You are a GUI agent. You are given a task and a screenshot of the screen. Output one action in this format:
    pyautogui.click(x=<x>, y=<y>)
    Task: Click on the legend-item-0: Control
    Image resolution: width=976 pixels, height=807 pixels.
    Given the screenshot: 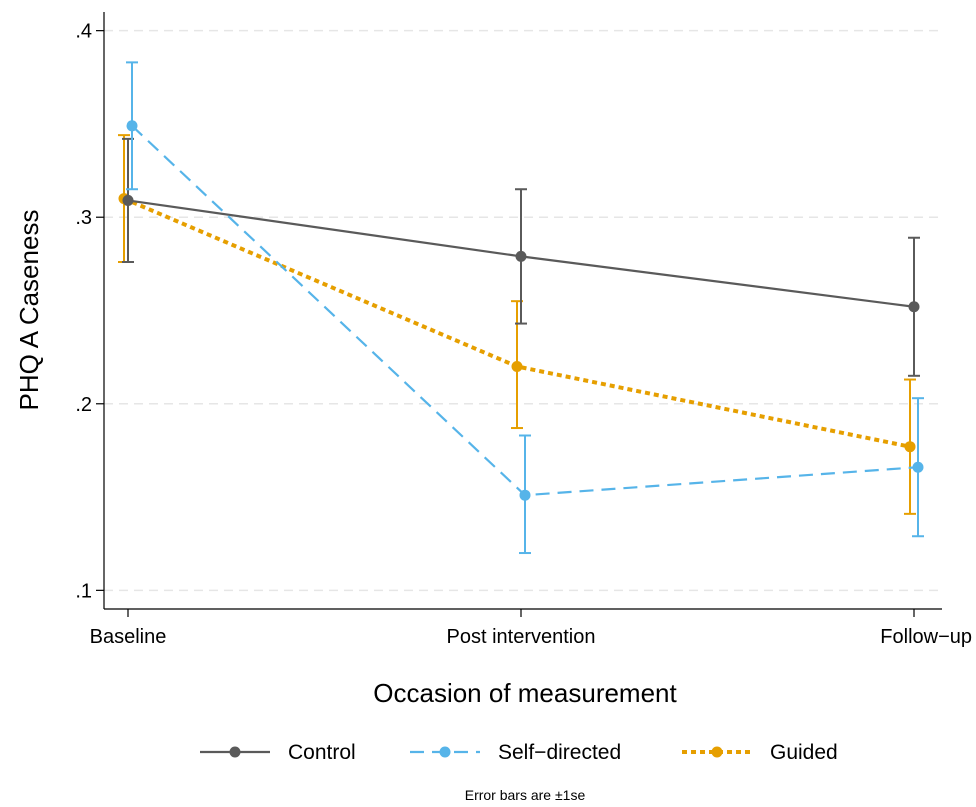 What is the action you would take?
    pyautogui.click(x=278, y=752)
    